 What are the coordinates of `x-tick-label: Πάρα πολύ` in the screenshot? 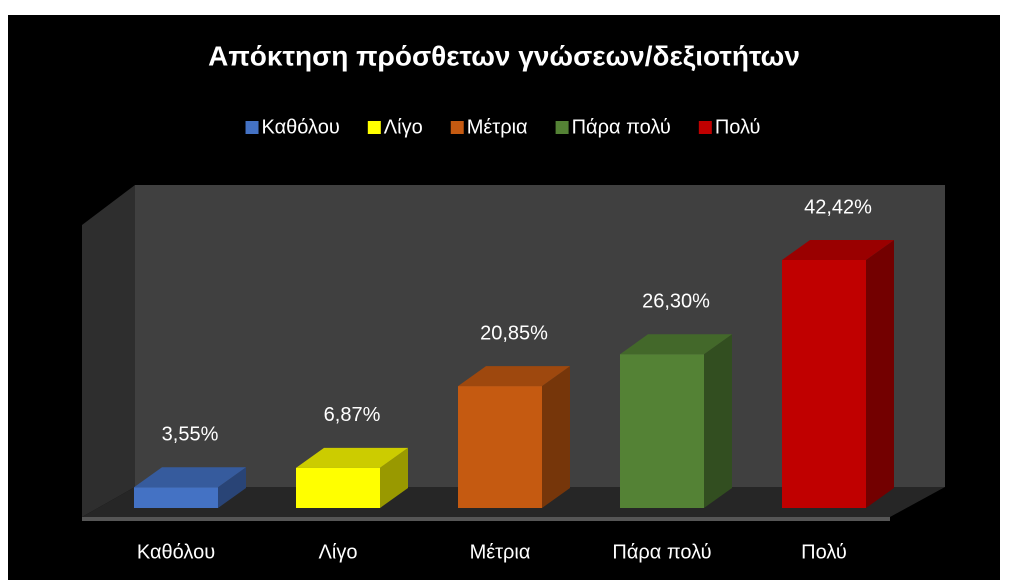 It's located at (661, 552).